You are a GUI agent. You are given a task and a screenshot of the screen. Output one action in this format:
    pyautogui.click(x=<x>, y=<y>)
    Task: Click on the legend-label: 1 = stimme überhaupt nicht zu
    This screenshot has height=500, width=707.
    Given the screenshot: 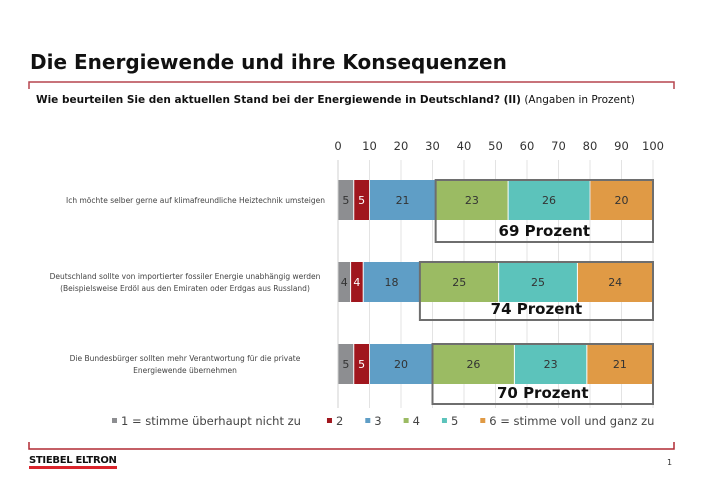 What is the action you would take?
    pyautogui.click(x=211, y=421)
    